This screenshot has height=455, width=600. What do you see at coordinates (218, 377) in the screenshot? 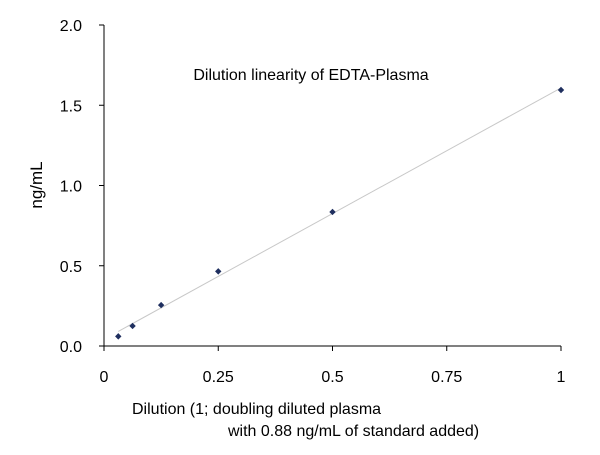
I see `x-tick-label: 0.25` at bounding box center [218, 377].